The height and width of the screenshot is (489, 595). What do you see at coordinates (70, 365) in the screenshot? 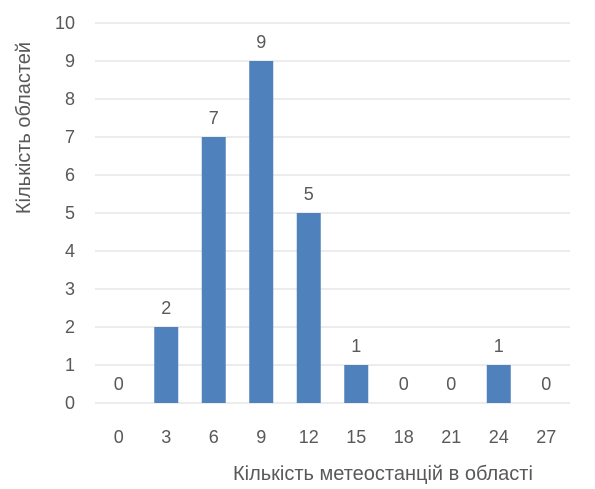
I see `y-tick-label: 1` at bounding box center [70, 365].